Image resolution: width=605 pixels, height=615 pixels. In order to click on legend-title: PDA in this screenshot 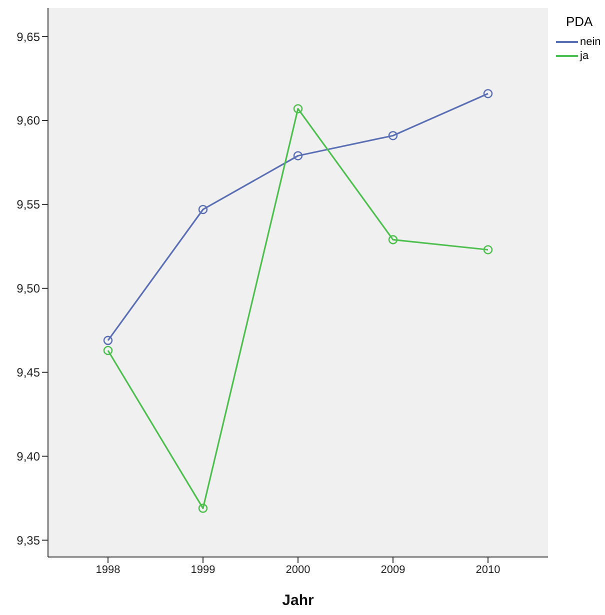, I will do `click(580, 21)`.